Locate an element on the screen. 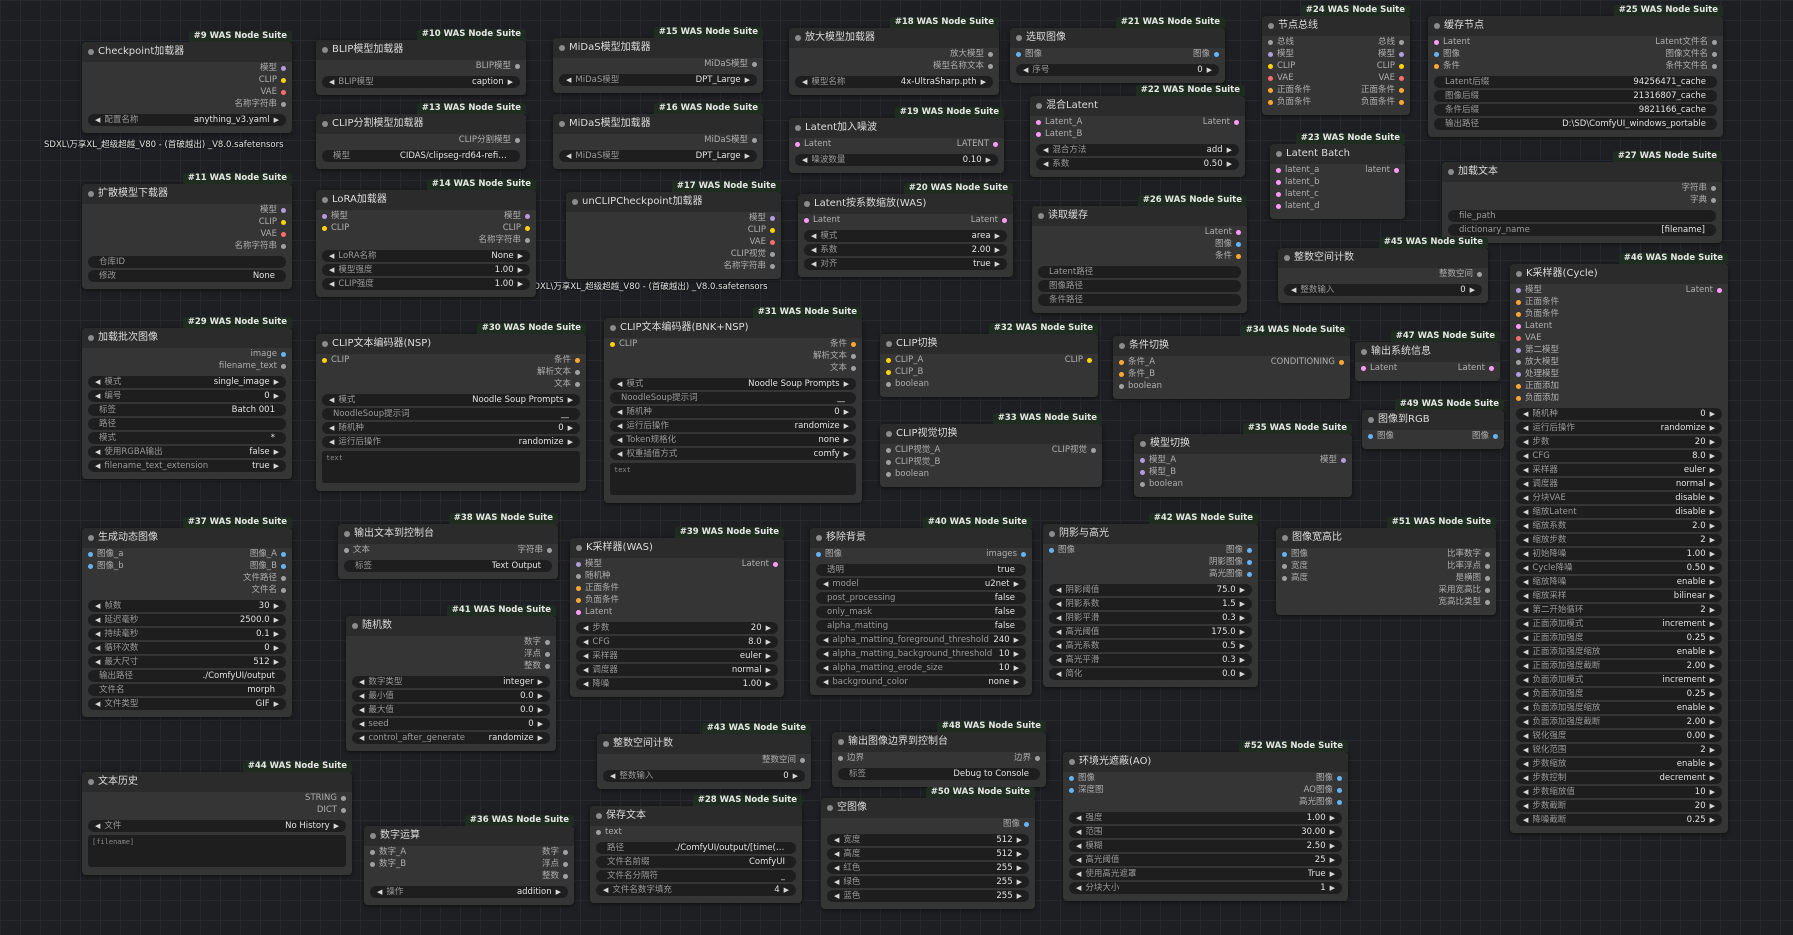 This screenshot has width=1793, height=935. widget-combo: ◀ 文件类型 GIF ▶ is located at coordinates (187, 704).